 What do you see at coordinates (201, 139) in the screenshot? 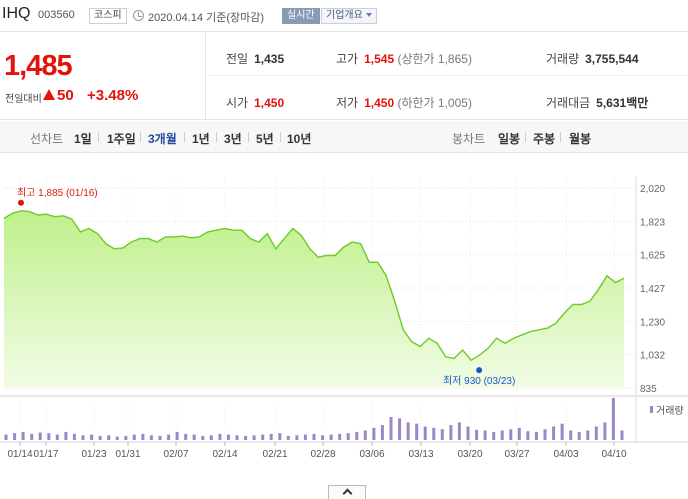
I see `tab-1y: 1년` at bounding box center [201, 139].